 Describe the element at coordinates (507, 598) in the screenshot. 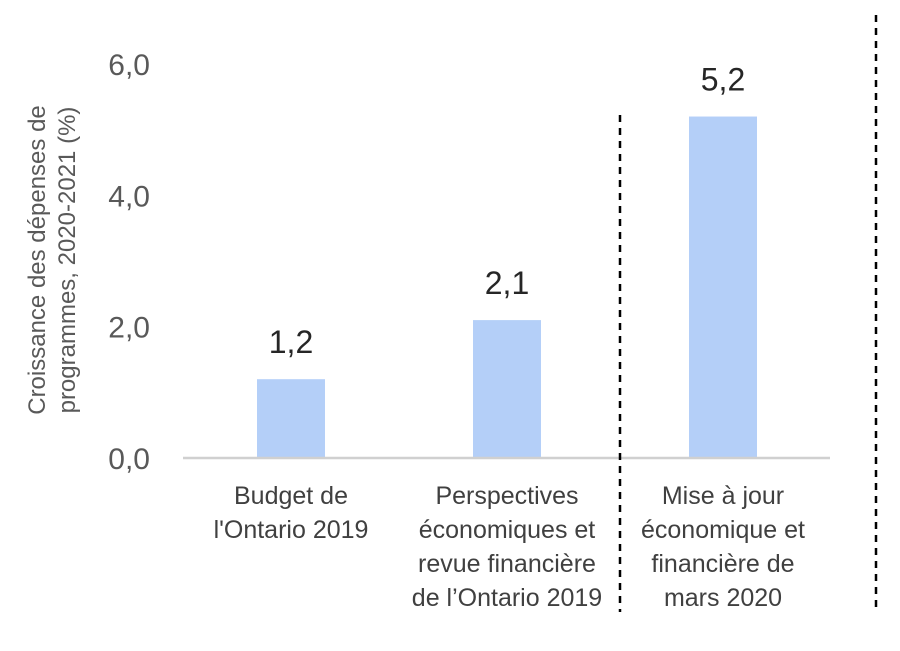

I see `category-label-line: de l’Ontario 2019` at that location.